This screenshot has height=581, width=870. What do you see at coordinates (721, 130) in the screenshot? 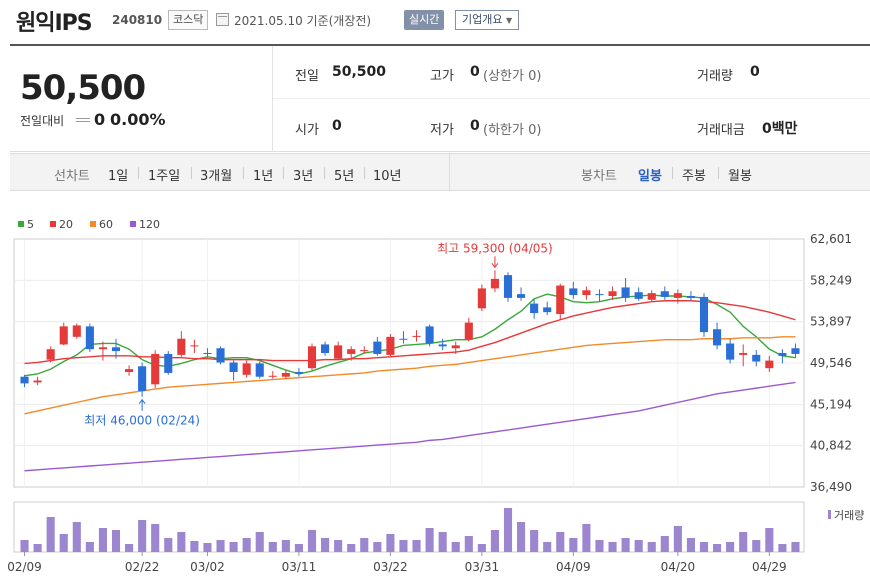
I see `amount-label: 거래대금` at bounding box center [721, 130].